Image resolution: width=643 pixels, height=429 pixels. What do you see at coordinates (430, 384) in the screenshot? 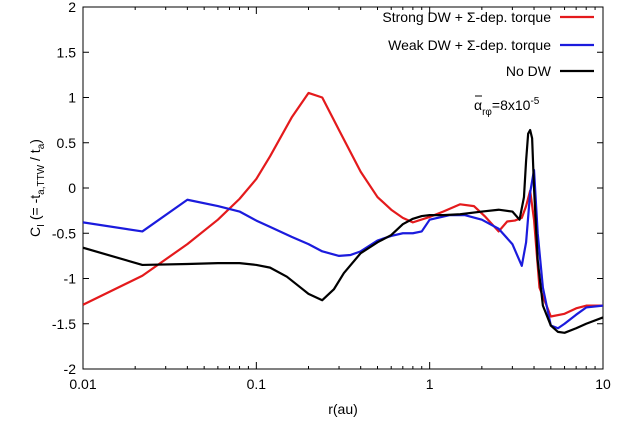
I see `x-tick-label: 1` at bounding box center [430, 384].